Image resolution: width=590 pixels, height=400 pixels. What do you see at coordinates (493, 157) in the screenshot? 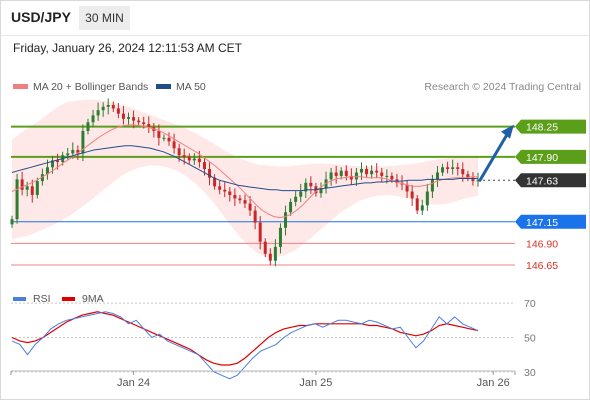
I see `forecast-arrow-shaft` at bounding box center [493, 157].